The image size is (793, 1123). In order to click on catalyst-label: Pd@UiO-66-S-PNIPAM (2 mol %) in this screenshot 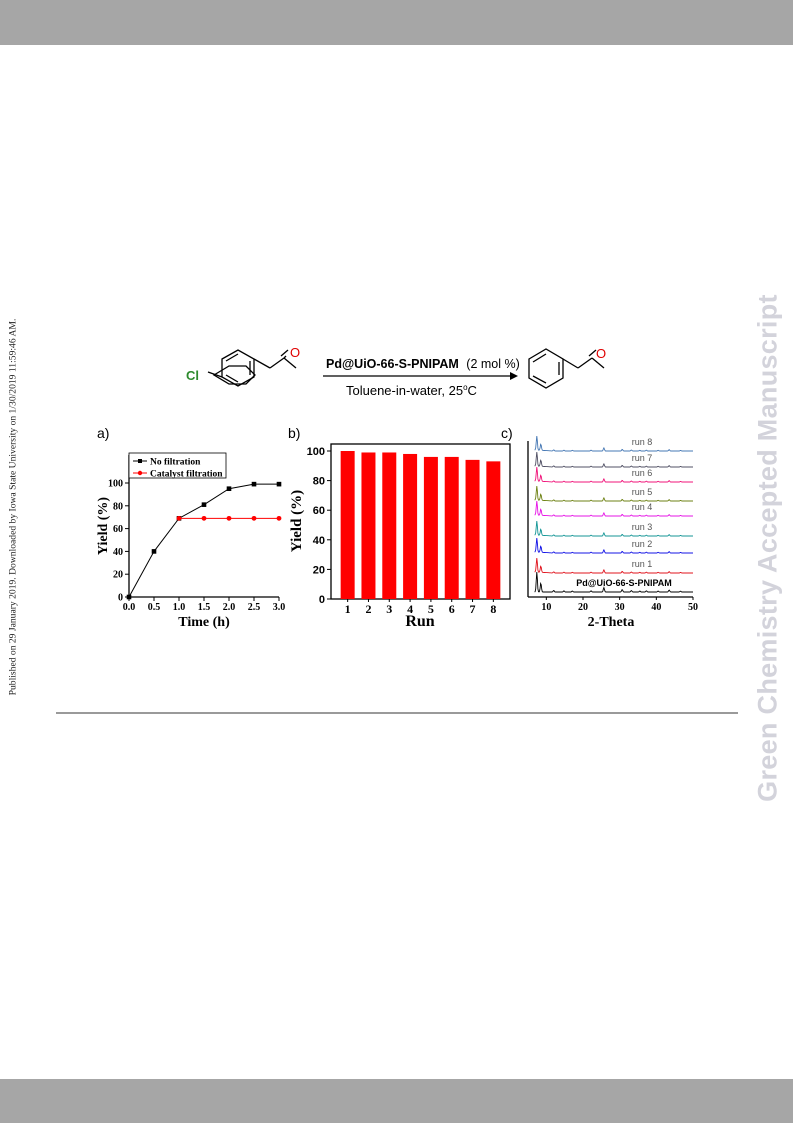, I will do `click(423, 364)`.